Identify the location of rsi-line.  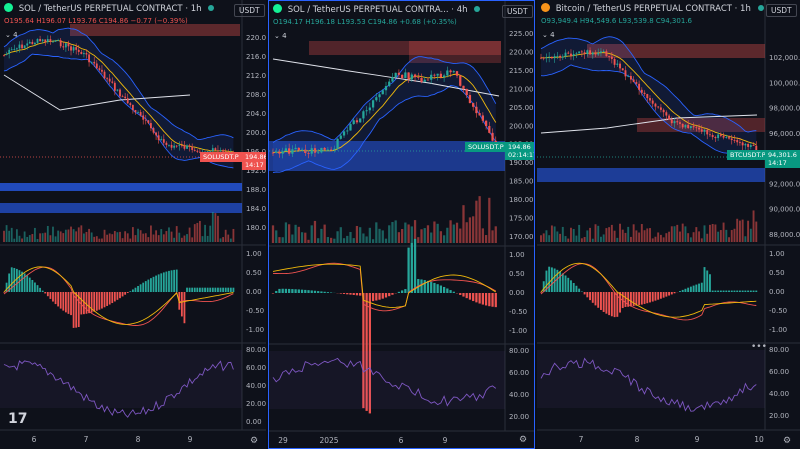
(384, 382).